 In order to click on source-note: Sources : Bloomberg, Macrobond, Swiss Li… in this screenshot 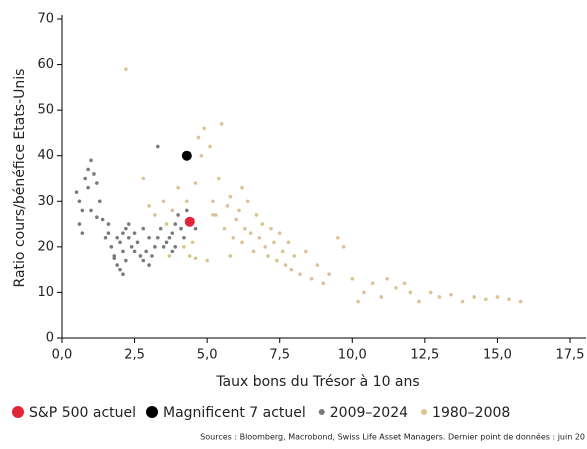, I will do `click(392, 437)`.